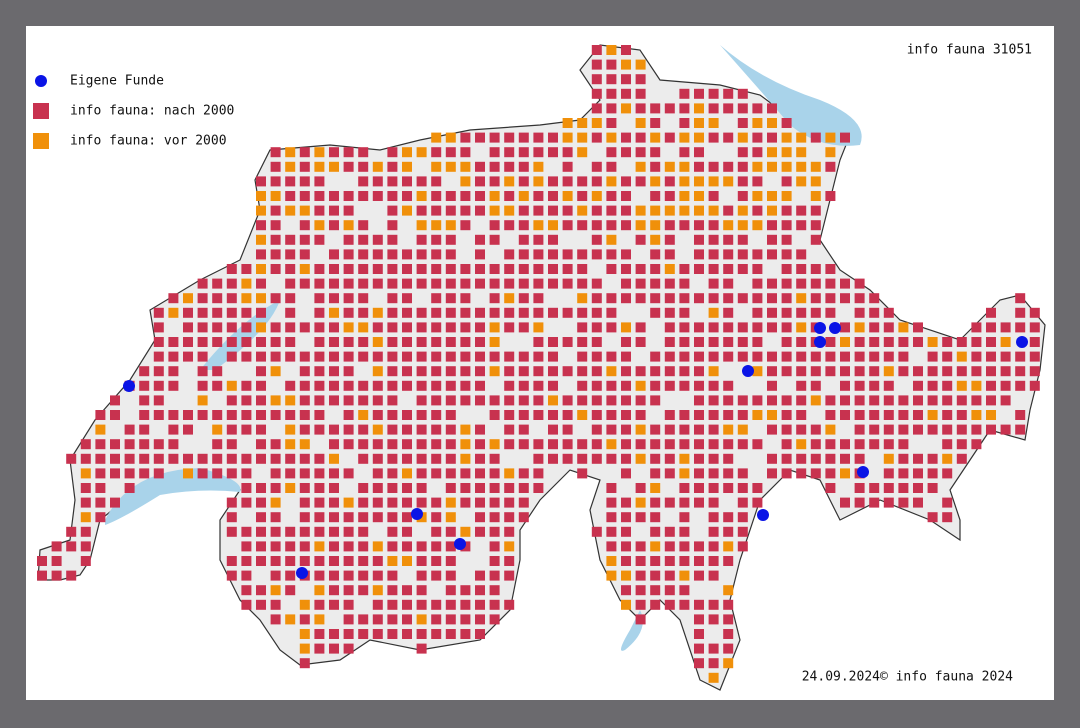 The height and width of the screenshot is (728, 1080). Describe the element at coordinates (946, 677) in the screenshot. I see `copyright: © info fauna 2024` at that location.